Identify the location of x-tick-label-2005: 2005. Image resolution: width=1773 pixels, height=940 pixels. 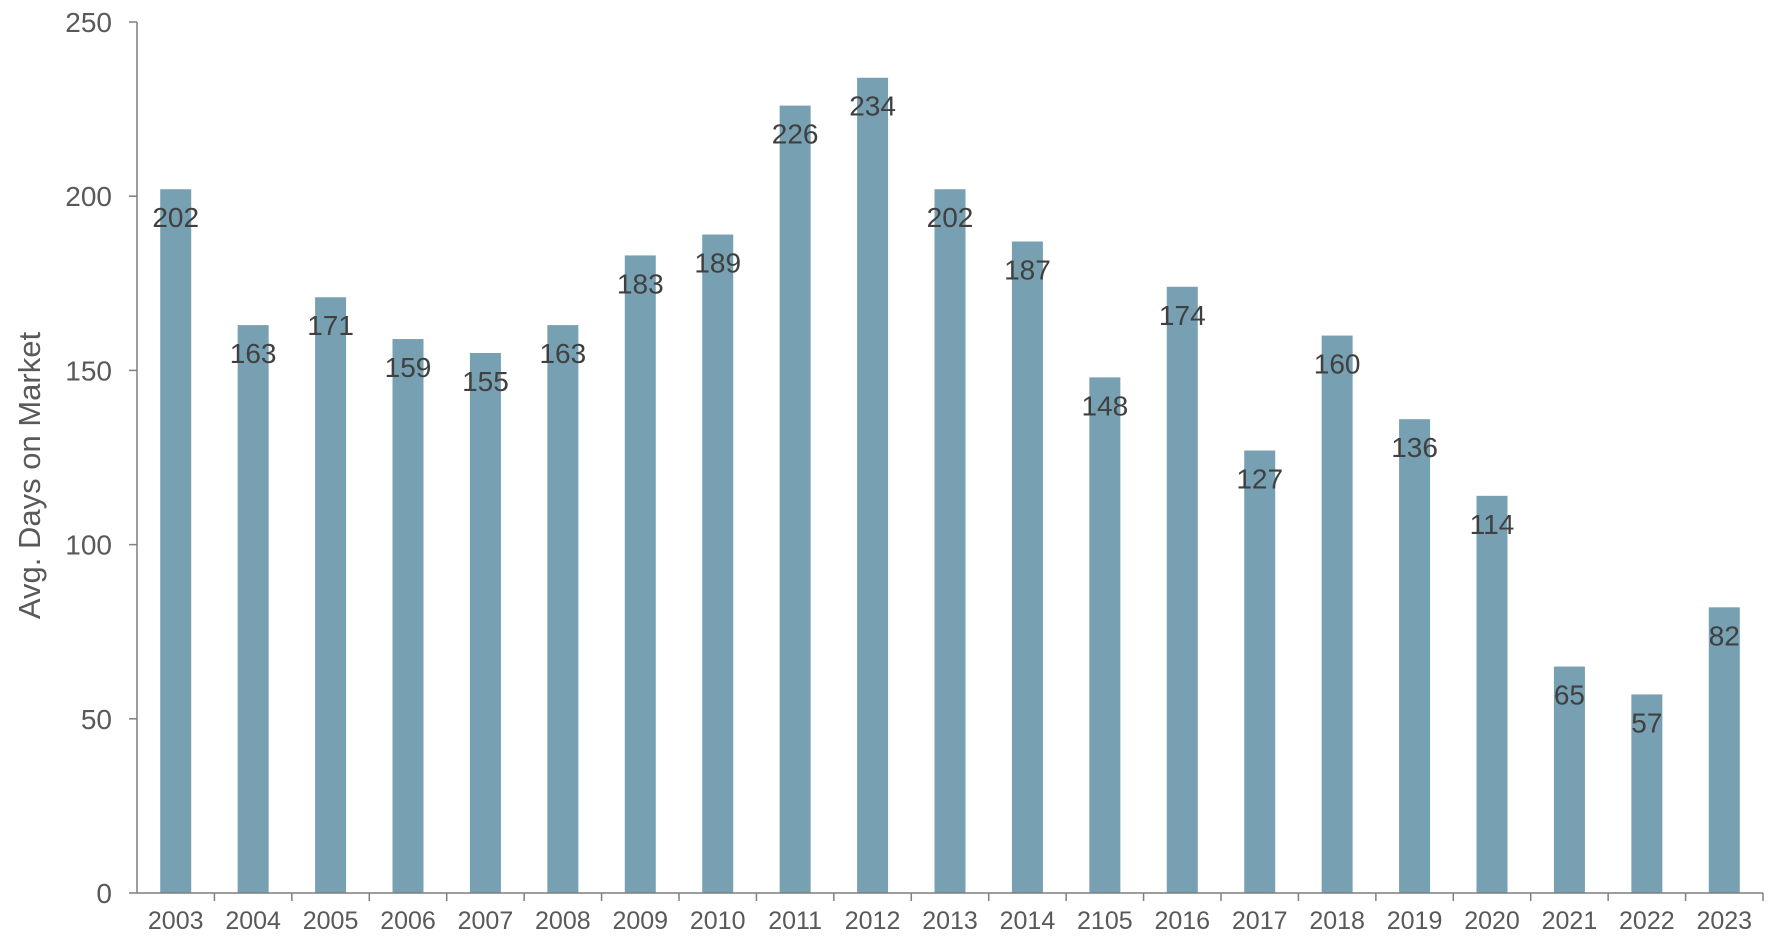
(331, 921).